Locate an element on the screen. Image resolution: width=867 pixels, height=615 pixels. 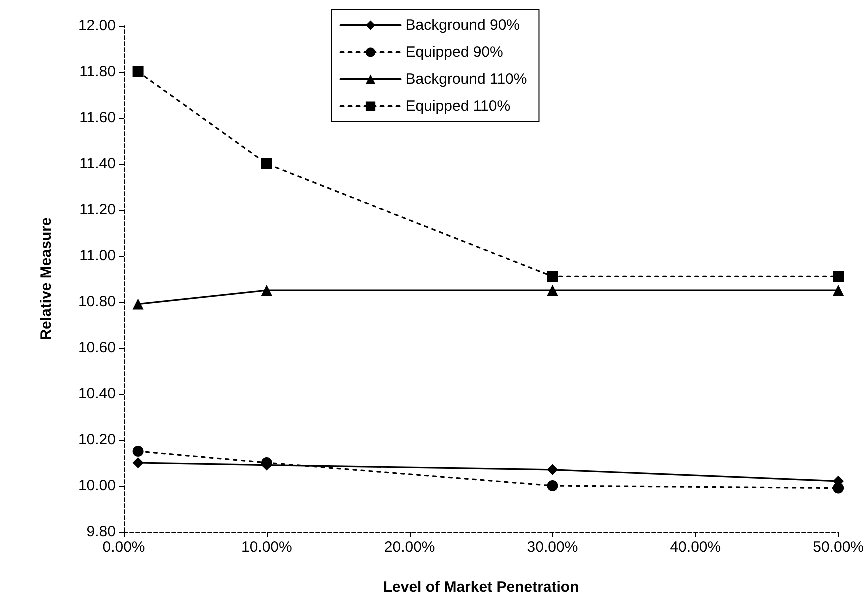
y-tick-label: 11.00 is located at coordinates (98, 256).